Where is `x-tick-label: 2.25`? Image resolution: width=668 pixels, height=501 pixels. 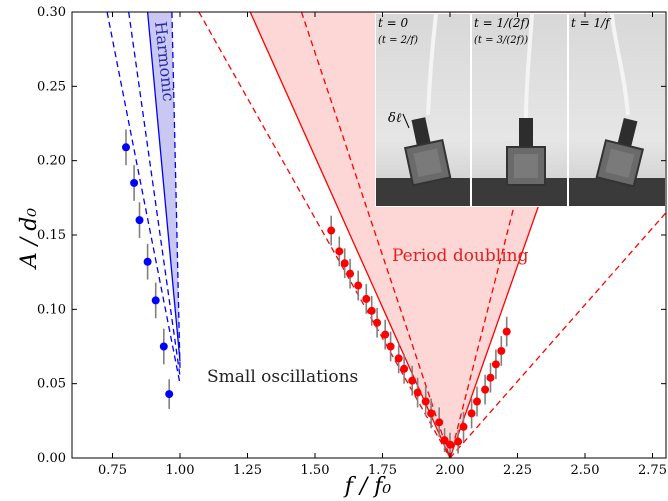
x-tick-label: 2.25 is located at coordinates (517, 470).